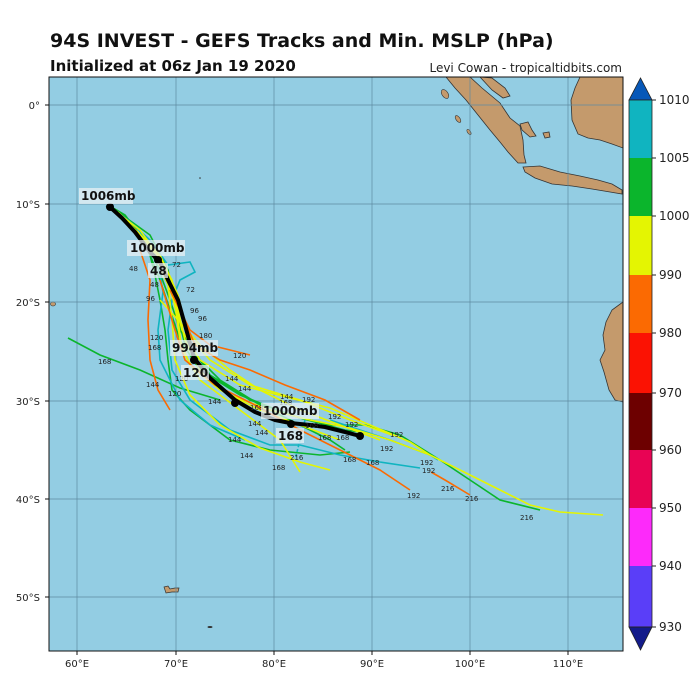 The image size is (700, 700). I want to click on svg-text: 0°, so click(34, 106).